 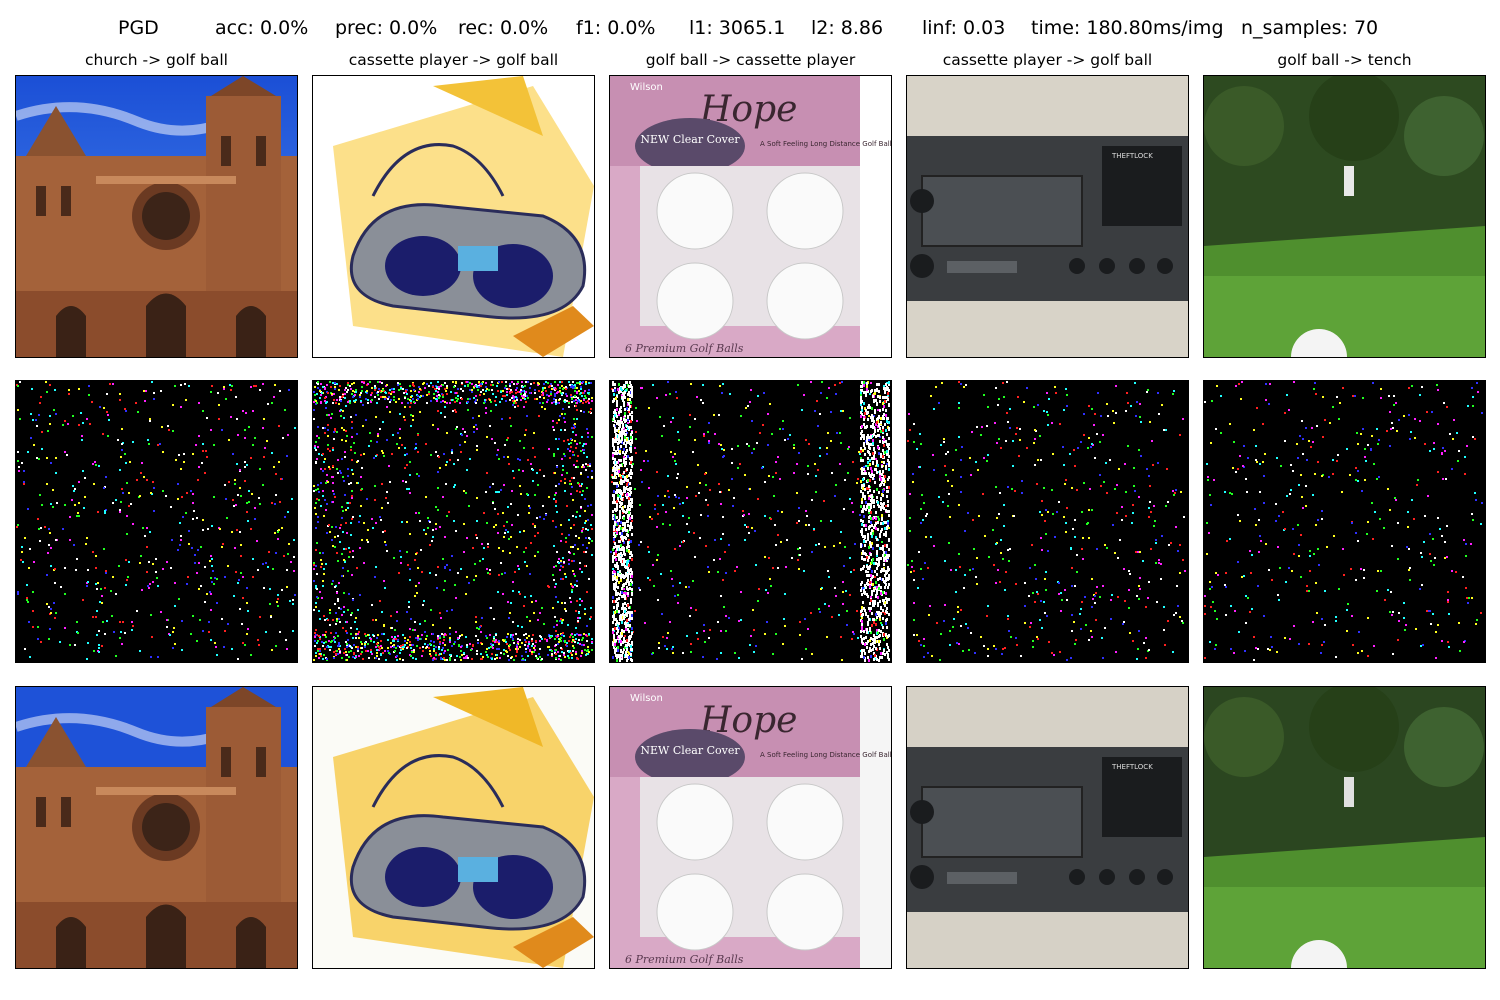 What do you see at coordinates (1344, 216) in the screenshot?
I see `original-image-golf-course` at bounding box center [1344, 216].